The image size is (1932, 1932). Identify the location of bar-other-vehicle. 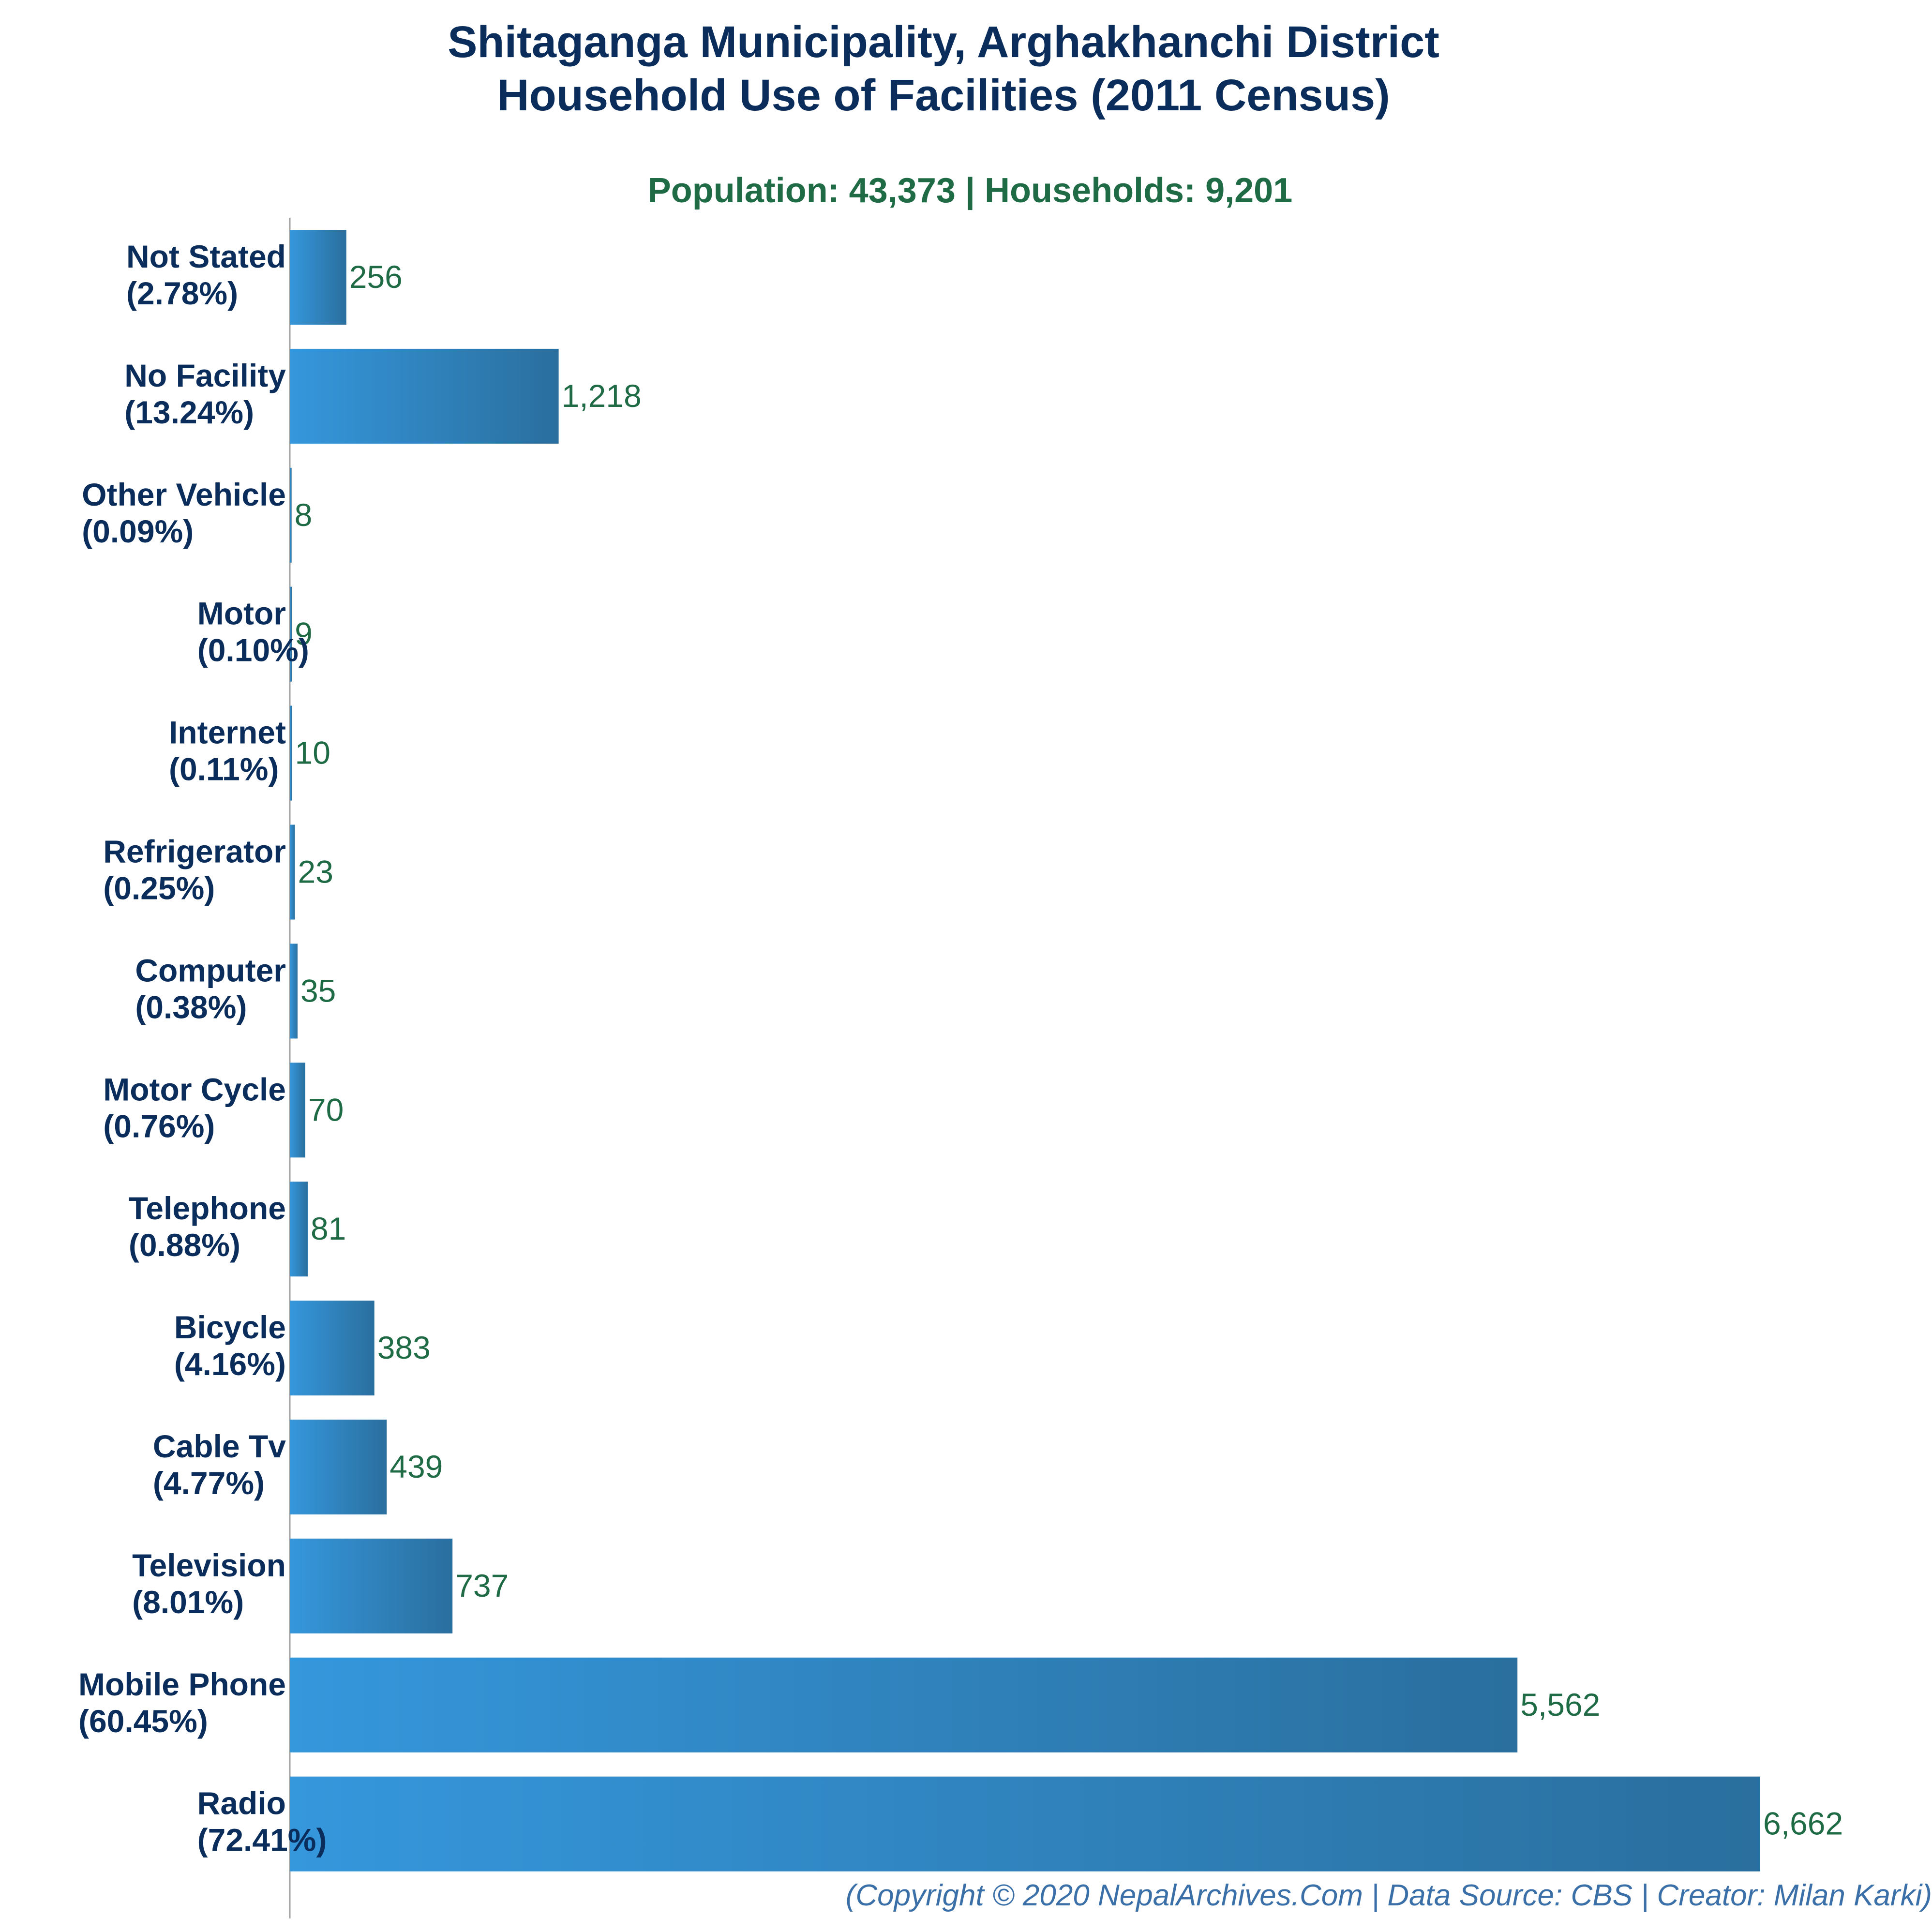
(291, 515).